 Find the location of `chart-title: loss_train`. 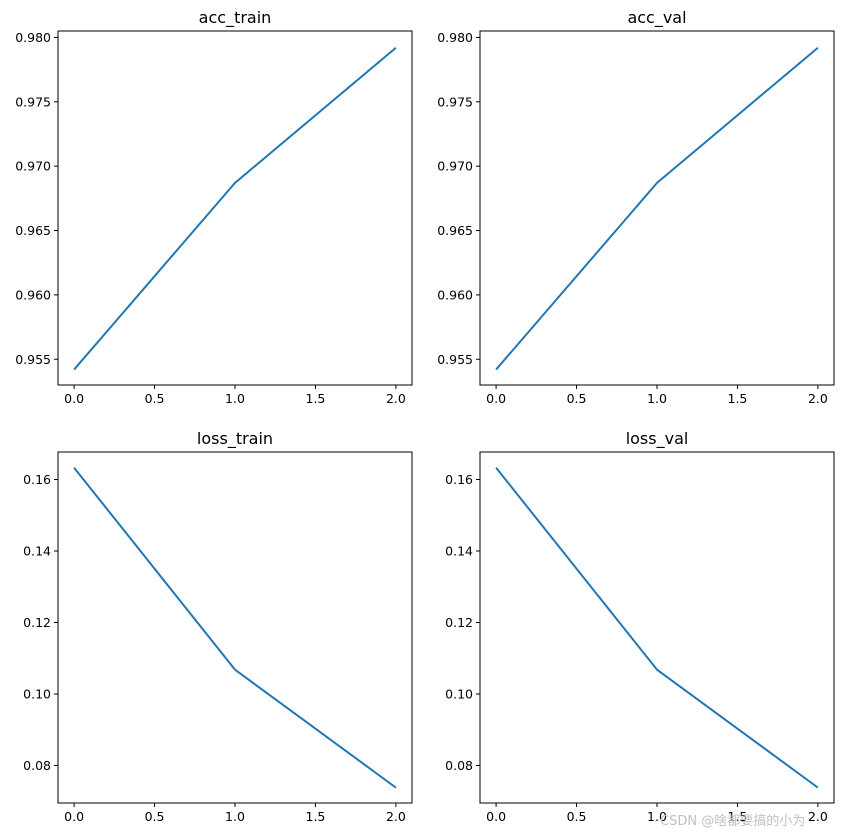

chart-title: loss_train is located at coordinates (235, 439).